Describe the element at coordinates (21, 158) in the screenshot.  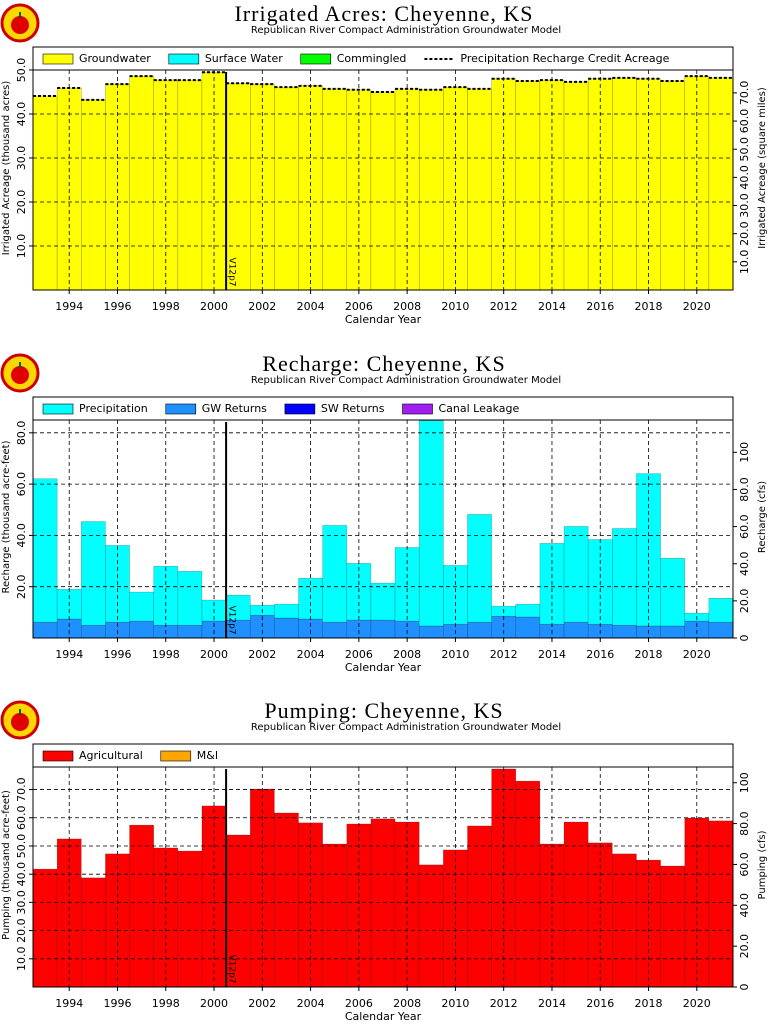
I see `y-tick-label: 30.0` at that location.